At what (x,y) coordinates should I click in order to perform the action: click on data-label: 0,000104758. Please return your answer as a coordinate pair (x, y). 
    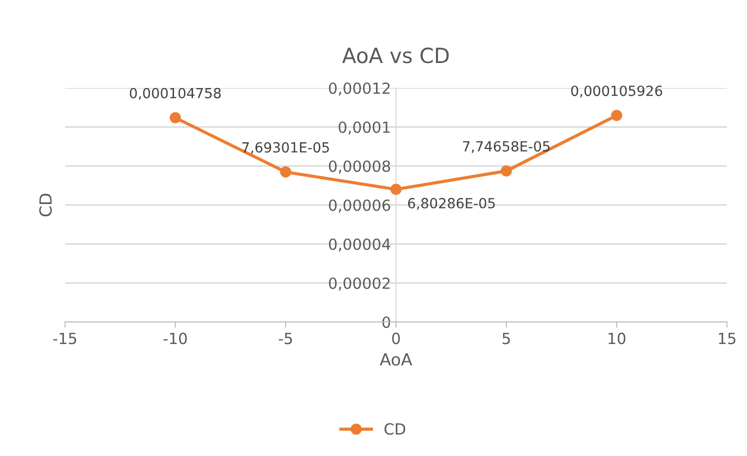
    Looking at the image, I should click on (175, 94).